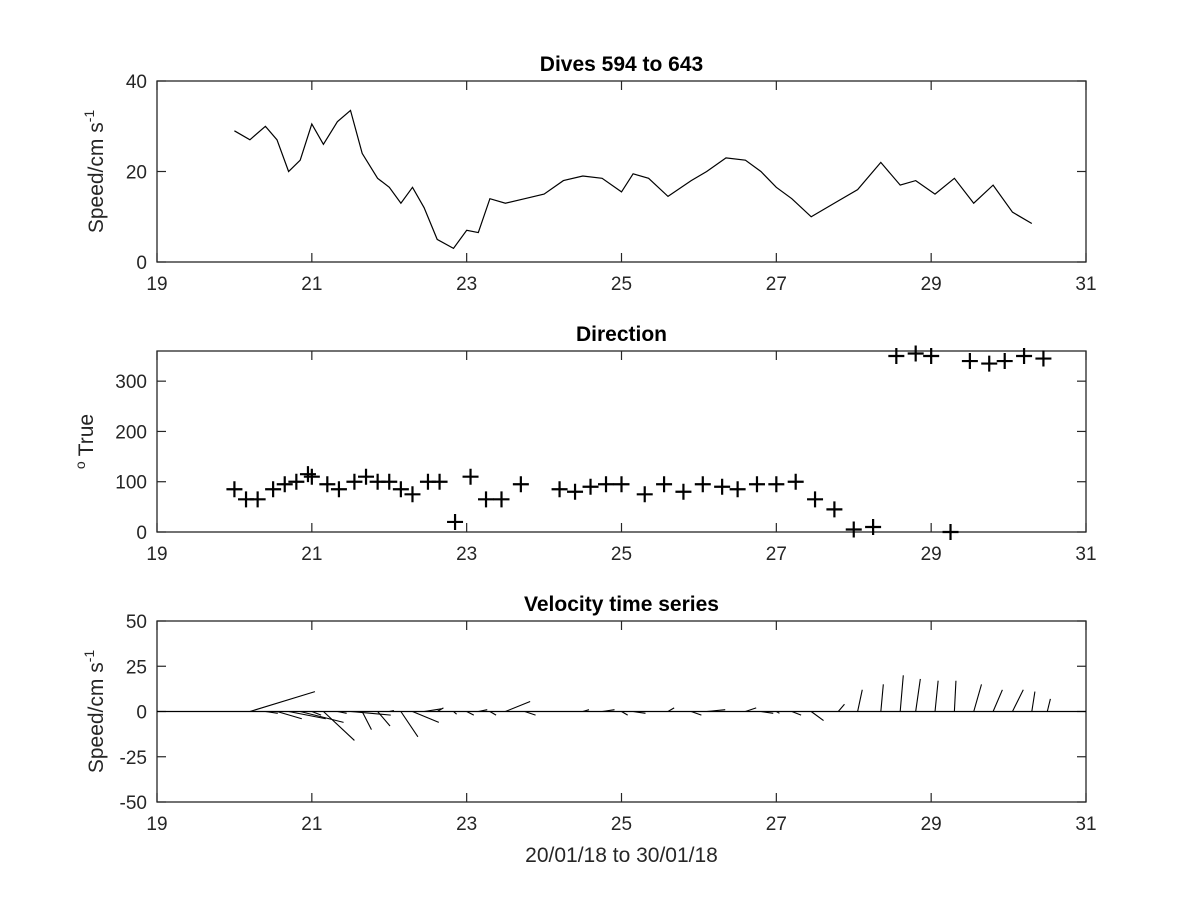 This screenshot has width=1200, height=900. Describe the element at coordinates (94, 712) in the screenshot. I see `y-axis-label: Speed/cm s-1` at that location.